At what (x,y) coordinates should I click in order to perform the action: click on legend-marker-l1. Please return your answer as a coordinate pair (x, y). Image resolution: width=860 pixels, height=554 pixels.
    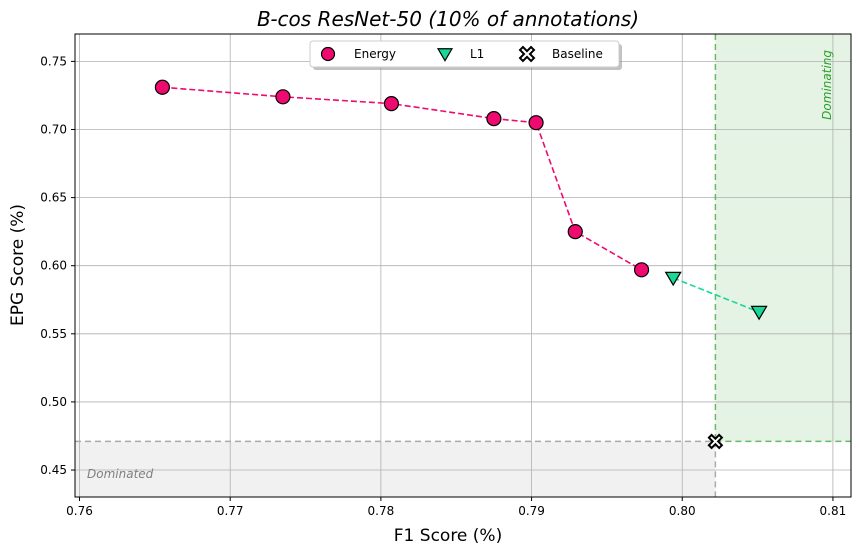
    Looking at the image, I should click on (445, 55).